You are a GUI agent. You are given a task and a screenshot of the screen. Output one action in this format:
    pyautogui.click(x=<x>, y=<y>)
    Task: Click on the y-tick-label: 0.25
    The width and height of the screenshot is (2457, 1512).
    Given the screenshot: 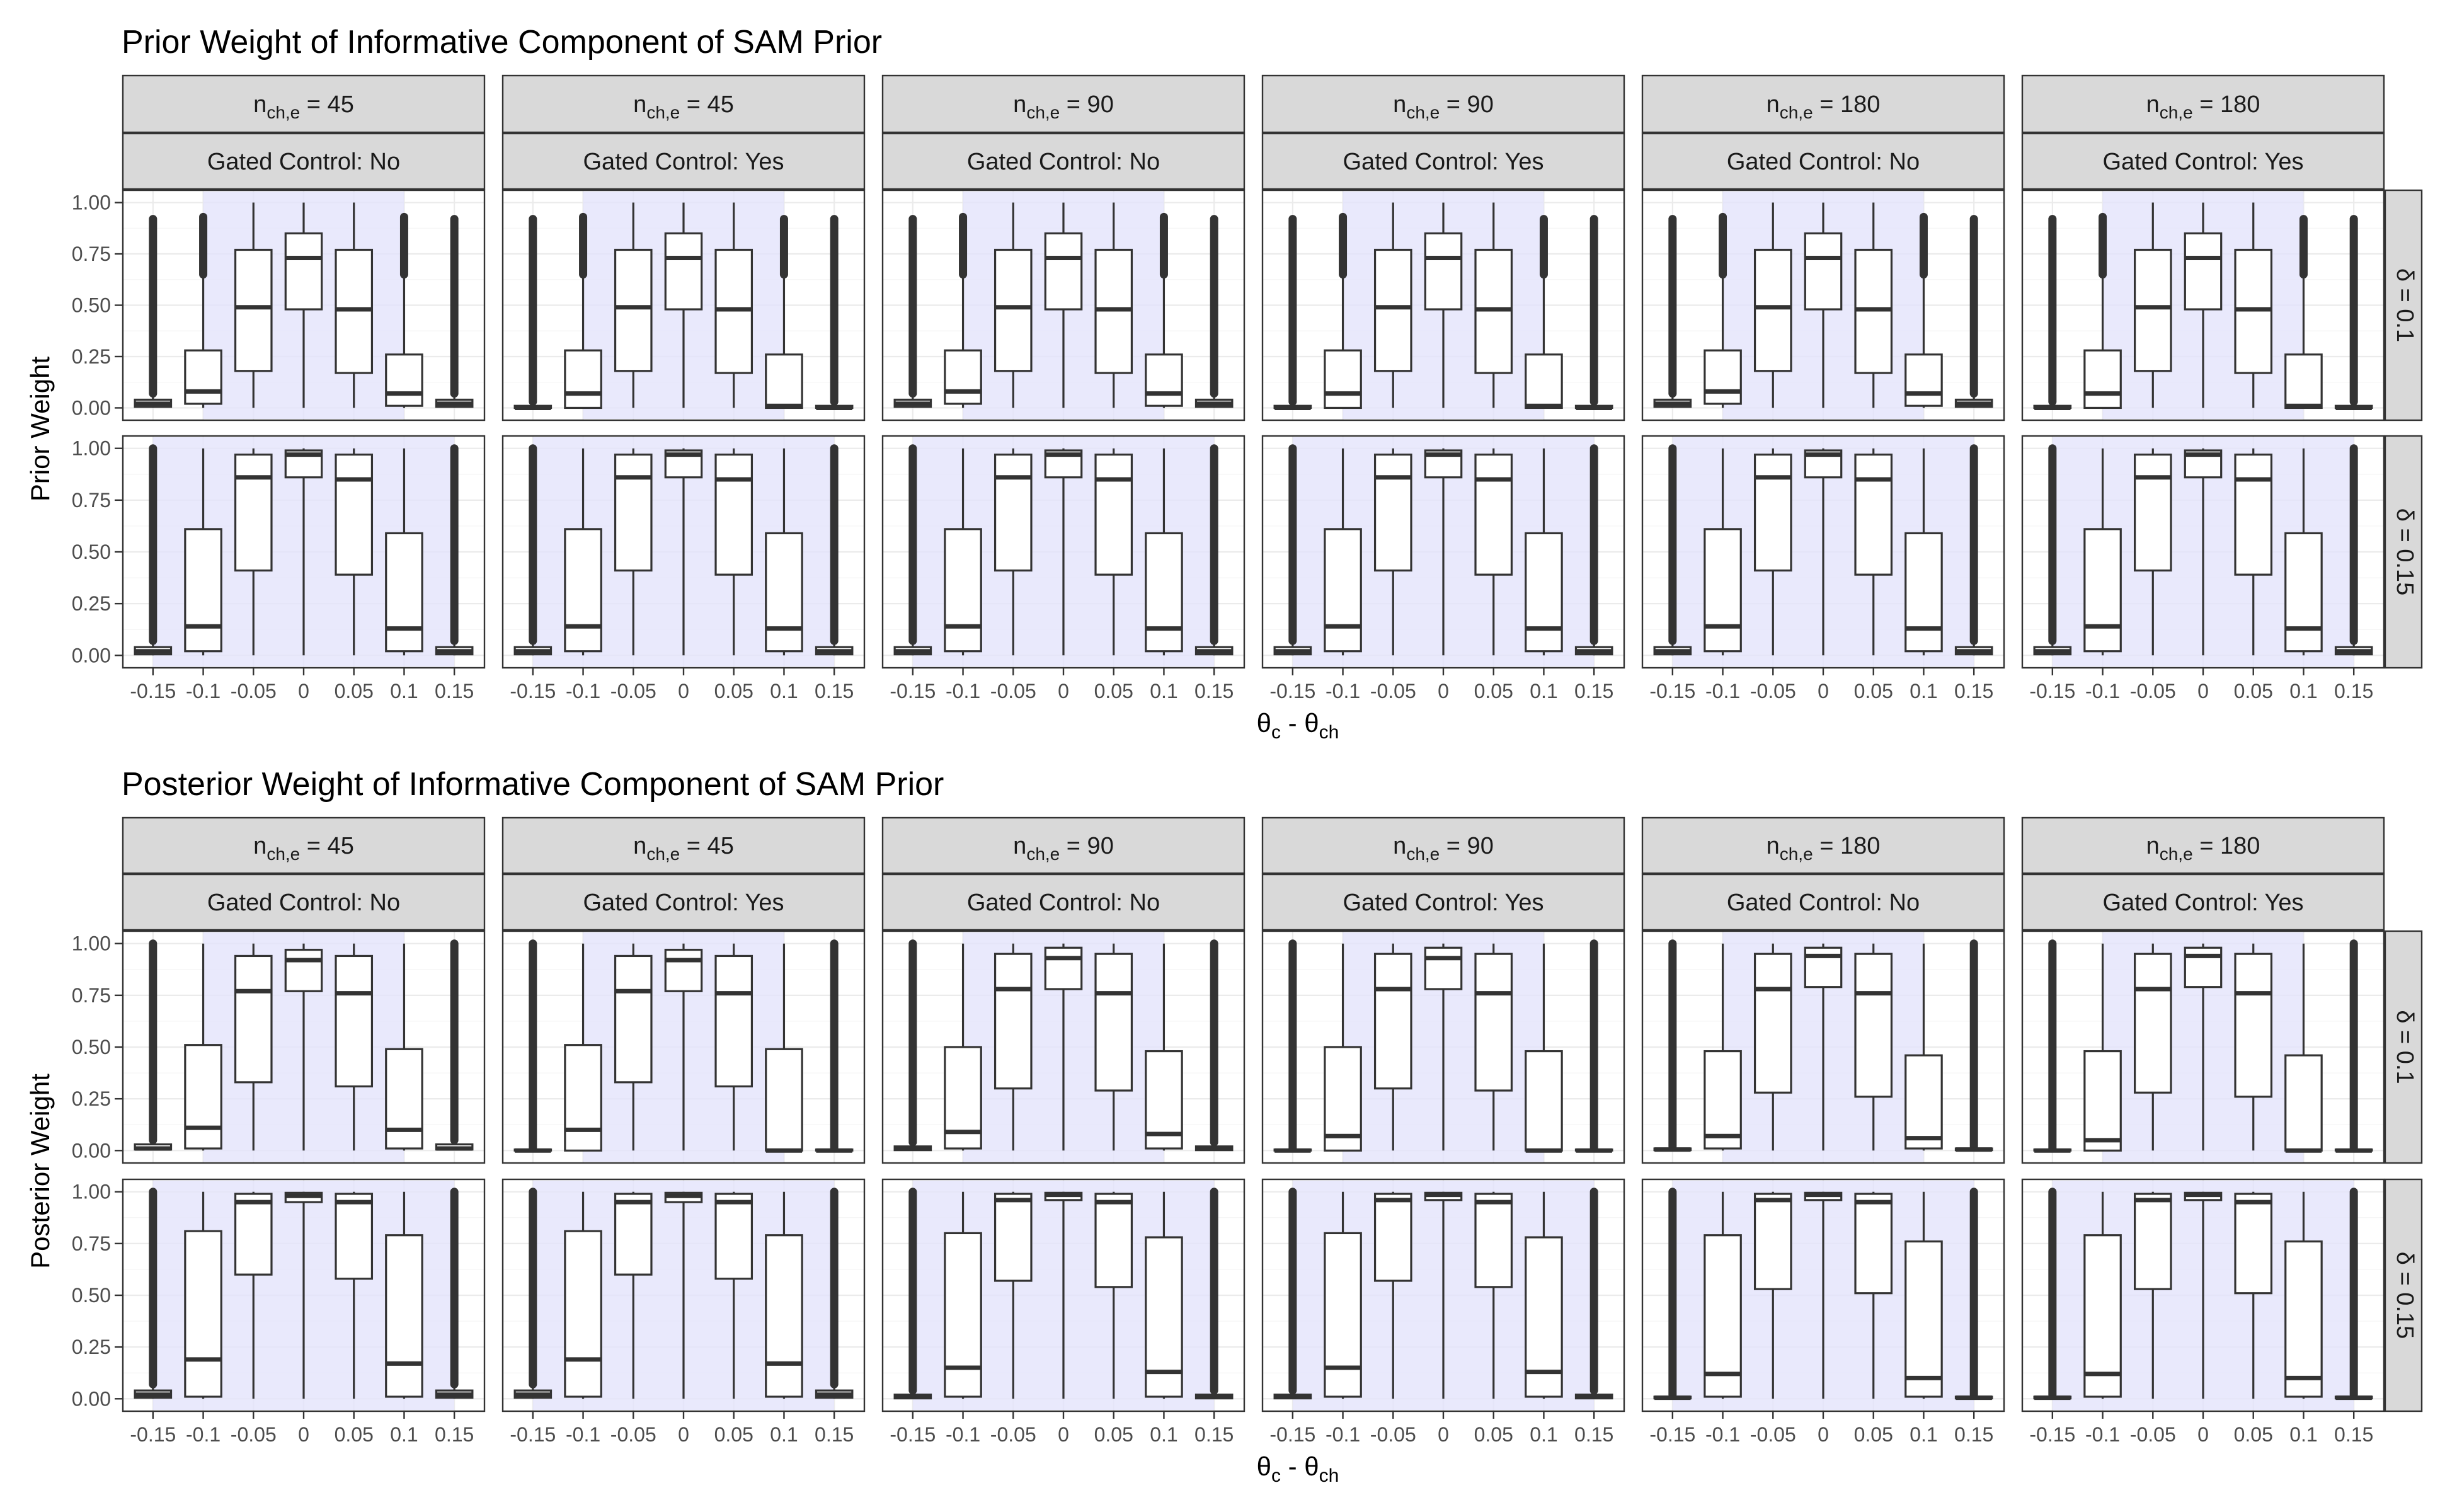 What is the action you would take?
    pyautogui.click(x=91, y=1347)
    